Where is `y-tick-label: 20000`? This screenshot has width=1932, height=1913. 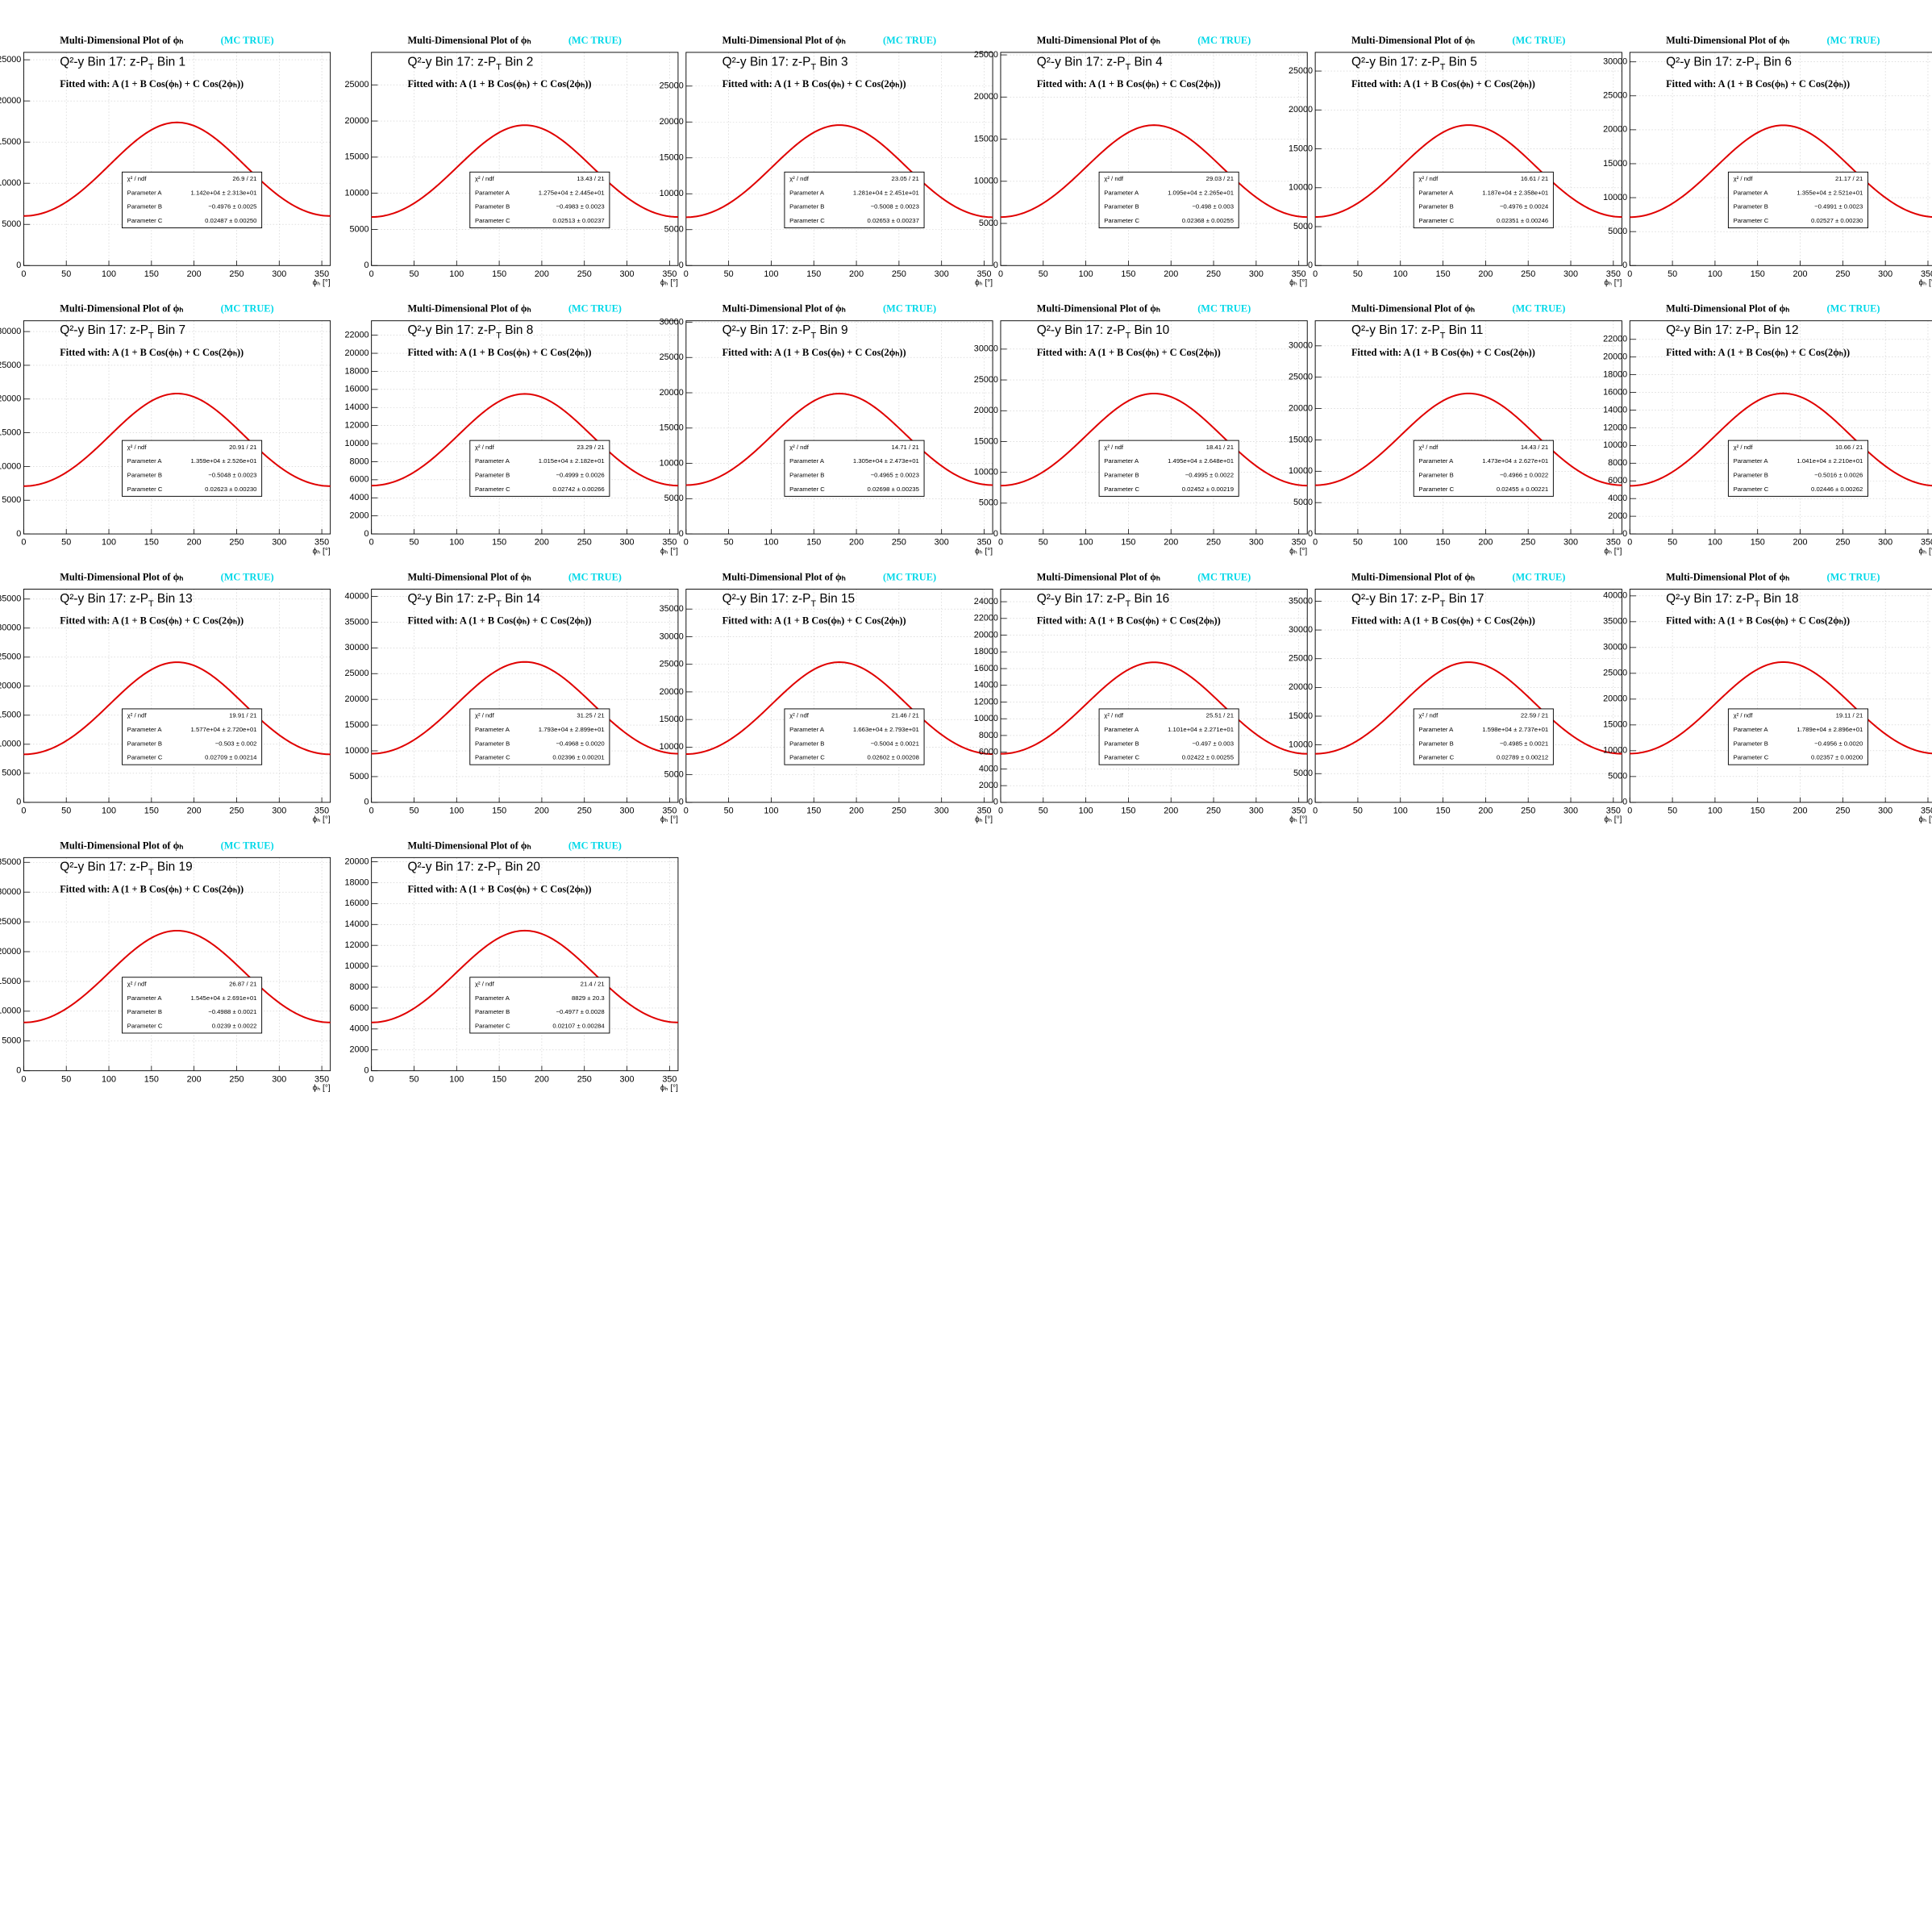
y-tick-label: 20000 is located at coordinates (986, 97).